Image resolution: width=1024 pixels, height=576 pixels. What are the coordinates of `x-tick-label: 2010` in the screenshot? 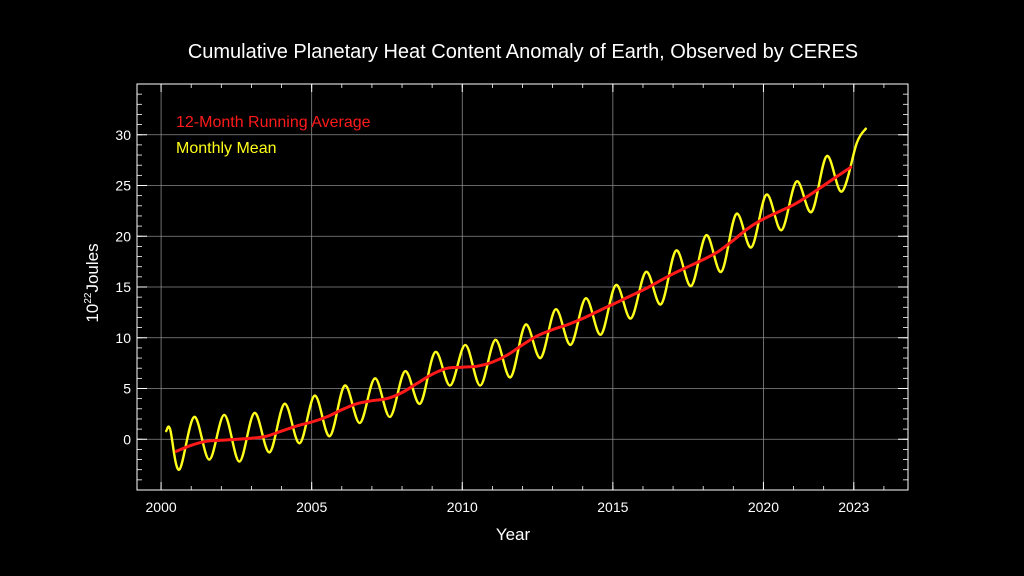 It's located at (462, 507).